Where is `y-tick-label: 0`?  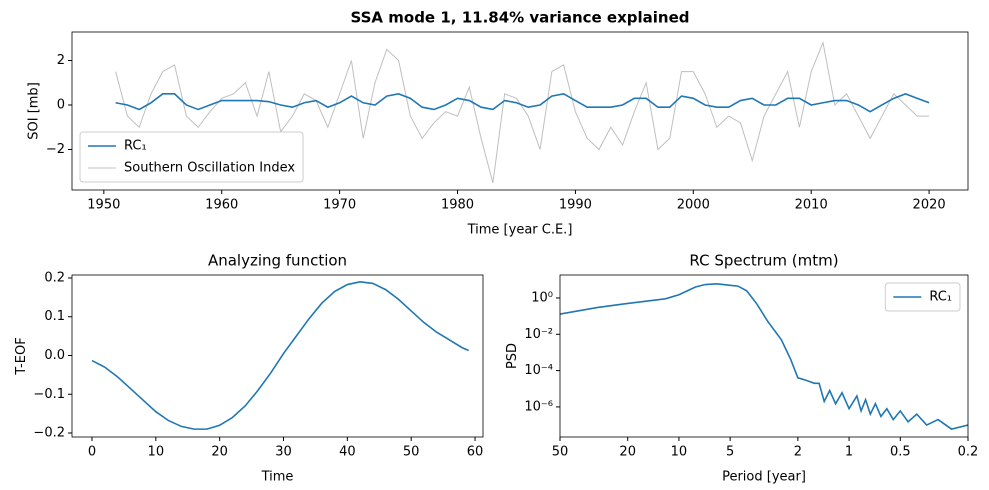 y-tick-label: 0 is located at coordinates (61, 104).